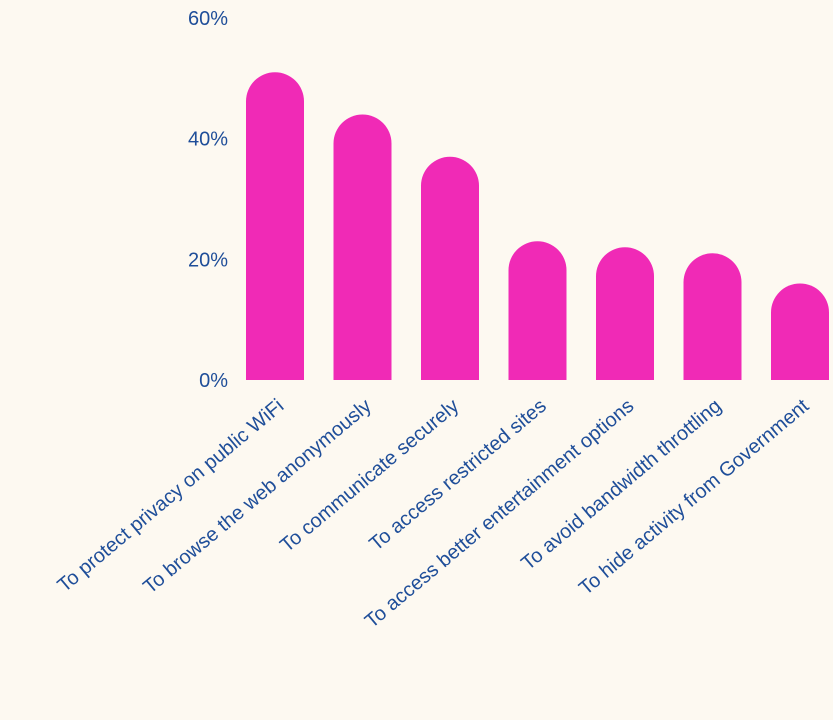 The width and height of the screenshot is (833, 720). Describe the element at coordinates (208, 19) in the screenshot. I see `y-tick-label: 60%` at that location.